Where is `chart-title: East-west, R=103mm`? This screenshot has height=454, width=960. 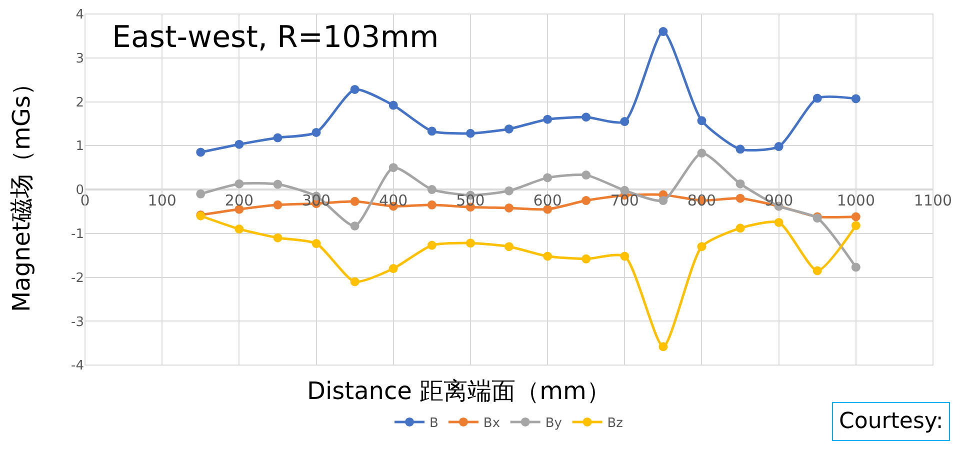 chart-title: East-west, R=103mm is located at coordinates (275, 37).